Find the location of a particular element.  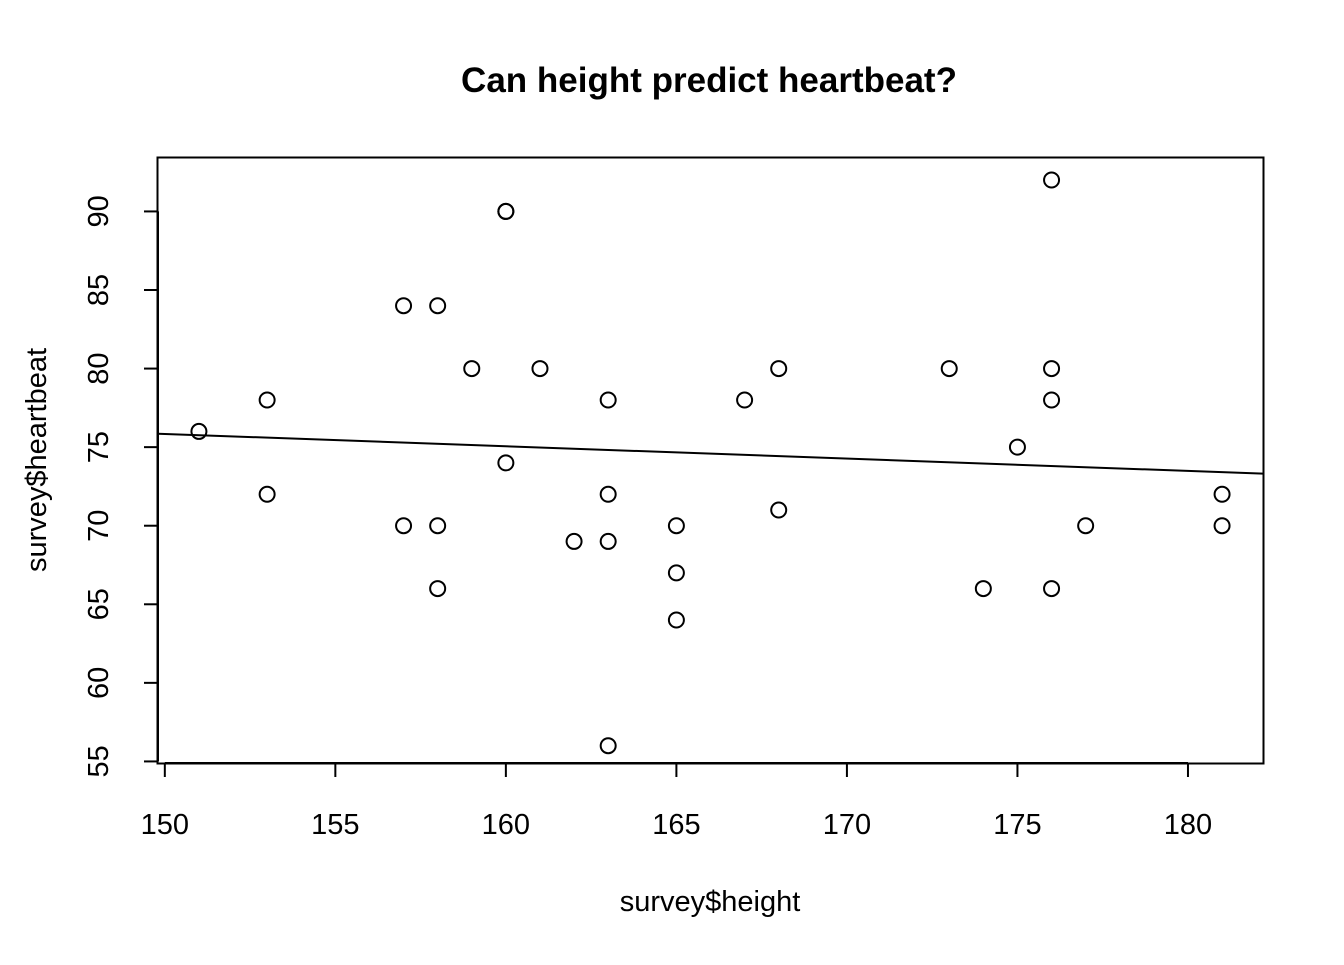

x-axis: 150 155 160 165 170 175 180 is located at coordinates (676, 801).